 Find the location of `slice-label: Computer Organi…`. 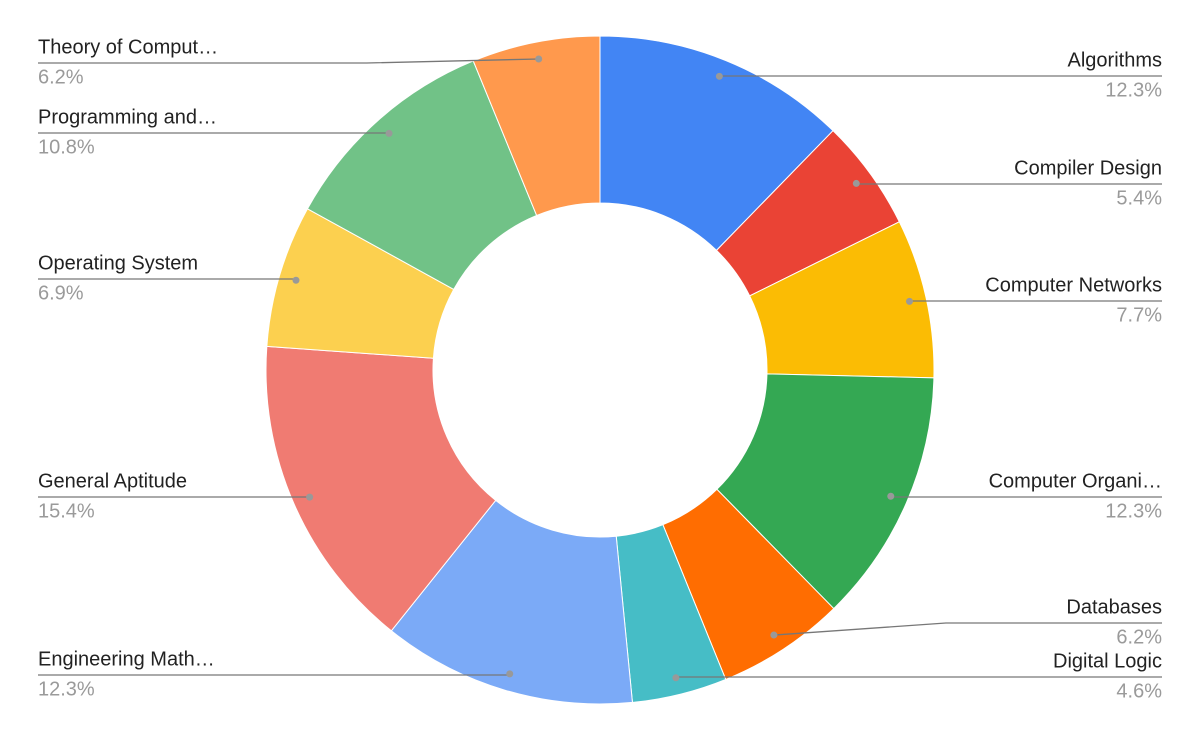

slice-label: Computer Organi… is located at coordinates (1075, 481).